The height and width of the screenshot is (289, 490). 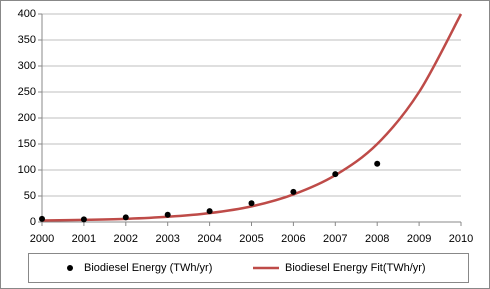 I want to click on x-tick-label: 2002, so click(x=126, y=239).